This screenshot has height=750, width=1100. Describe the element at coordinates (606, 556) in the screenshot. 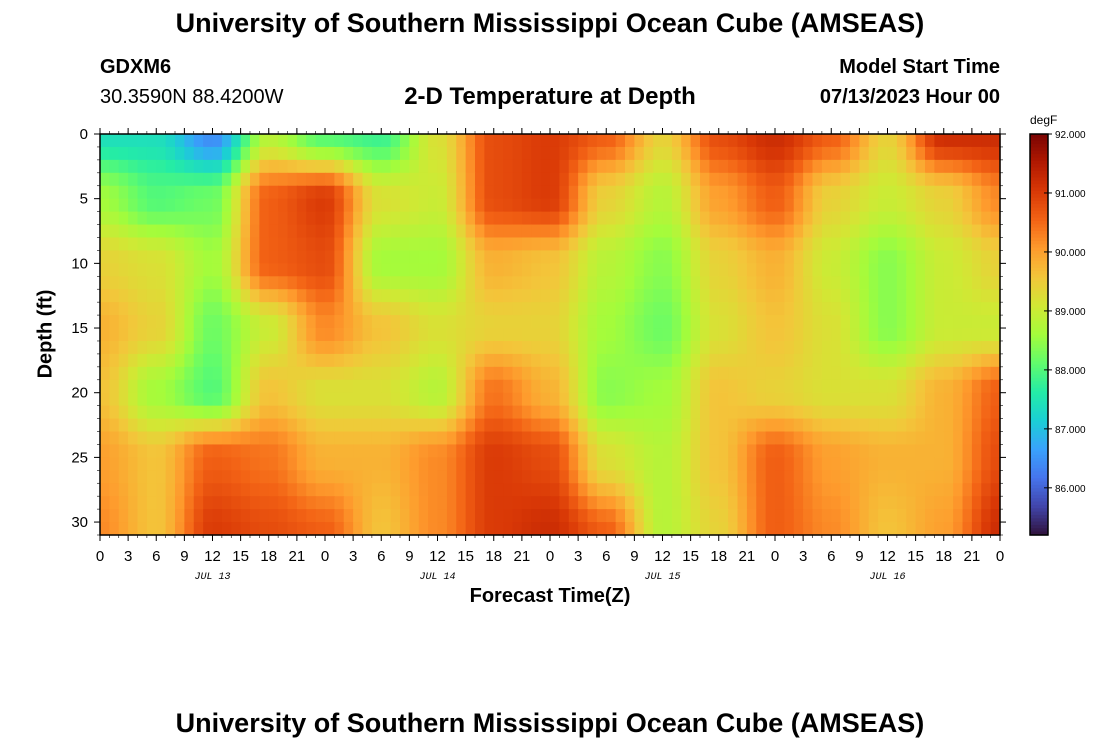

I see `x-tick-label: 6` at that location.